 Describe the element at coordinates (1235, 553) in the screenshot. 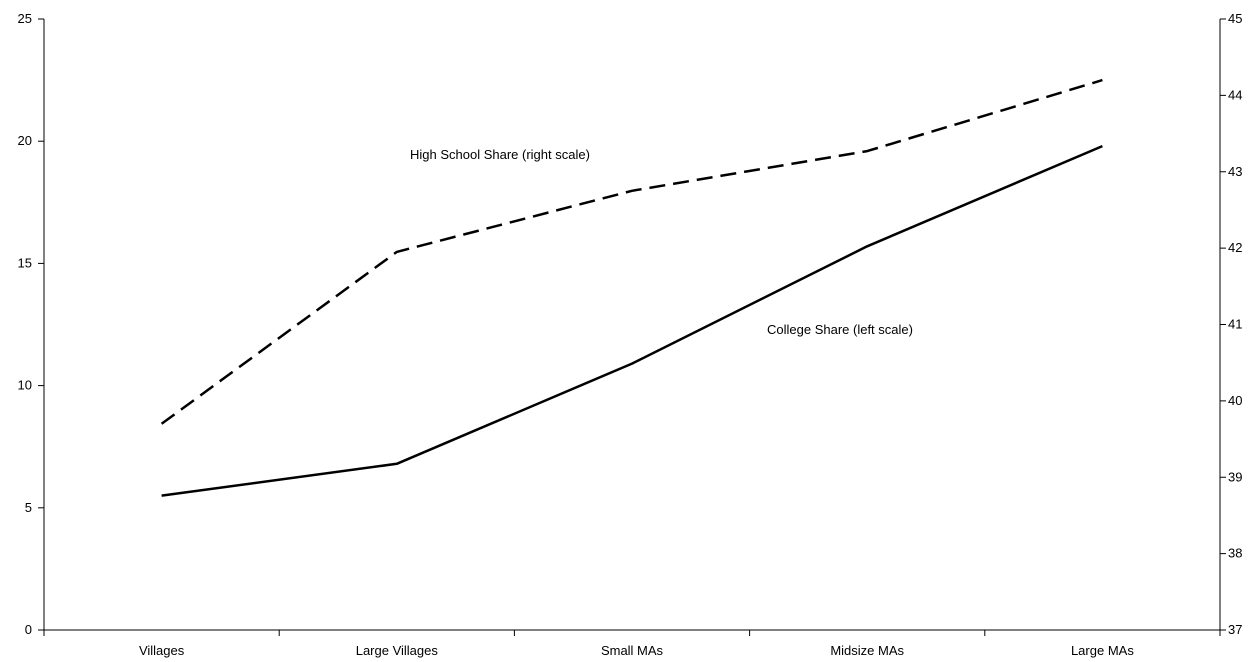

I see `right-tick-label: 38` at that location.